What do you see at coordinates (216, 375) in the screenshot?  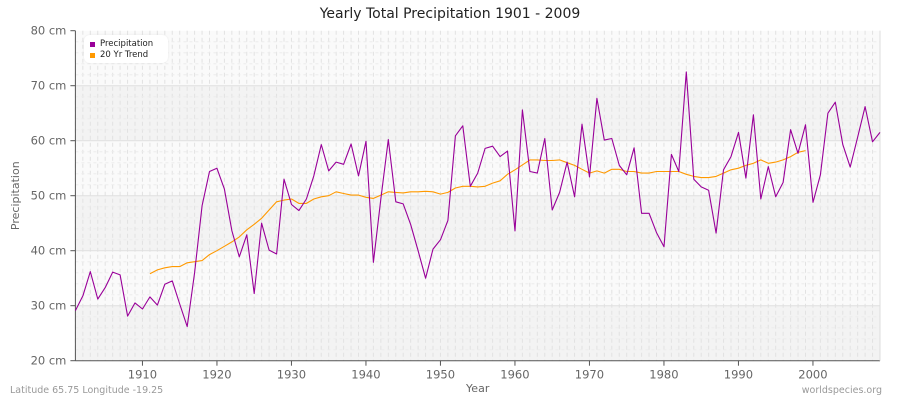 I see `svg-text: 1920` at bounding box center [216, 375].